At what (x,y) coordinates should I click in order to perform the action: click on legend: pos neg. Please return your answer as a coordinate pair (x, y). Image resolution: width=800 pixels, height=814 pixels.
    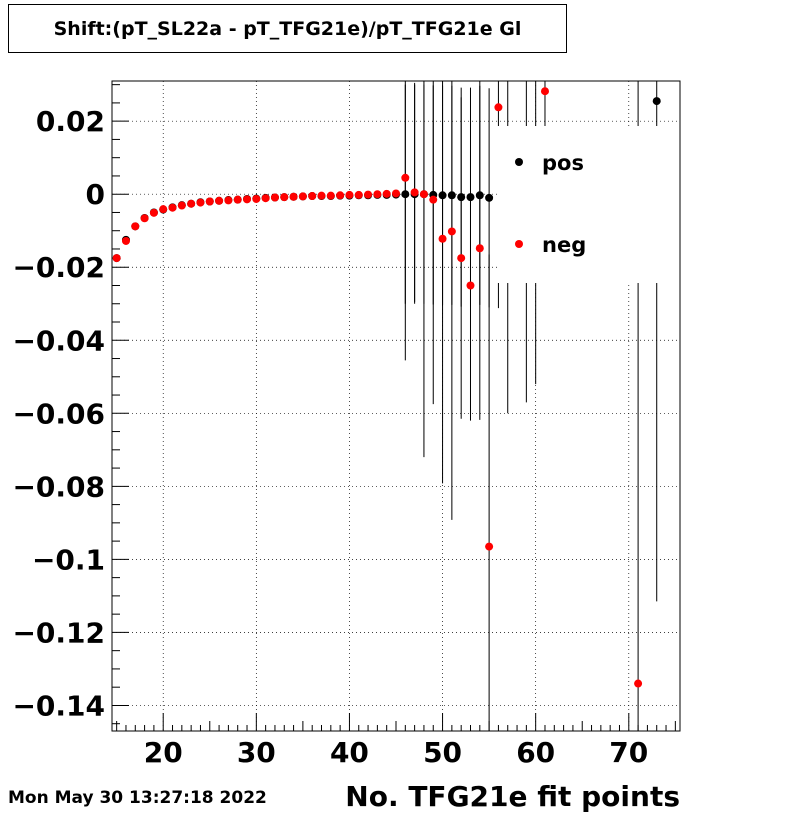
    Looking at the image, I should click on (587, 204).